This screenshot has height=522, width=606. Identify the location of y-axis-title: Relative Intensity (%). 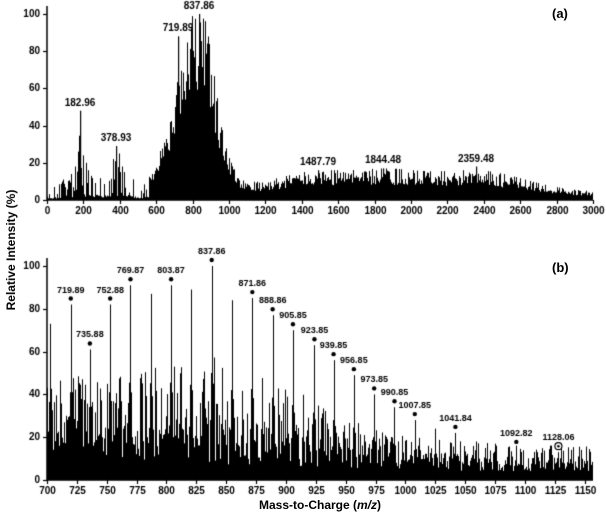
(11, 250).